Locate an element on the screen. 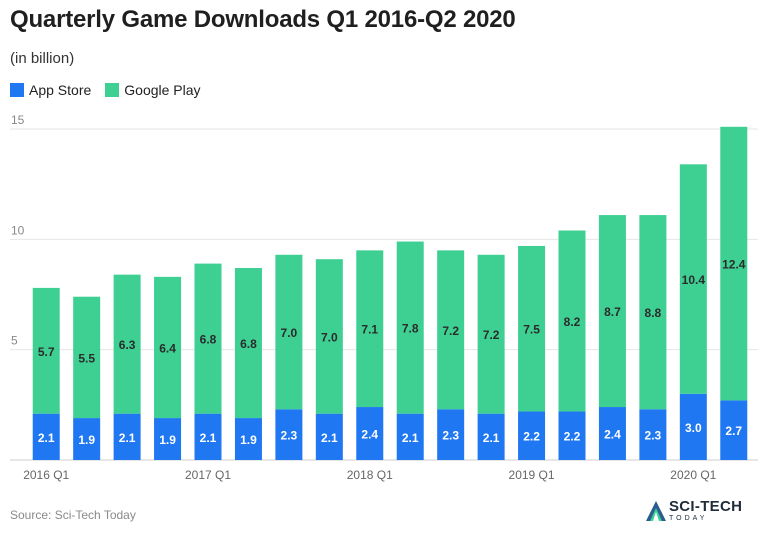  x-tick-label: 2019 Q1 is located at coordinates (532, 475).